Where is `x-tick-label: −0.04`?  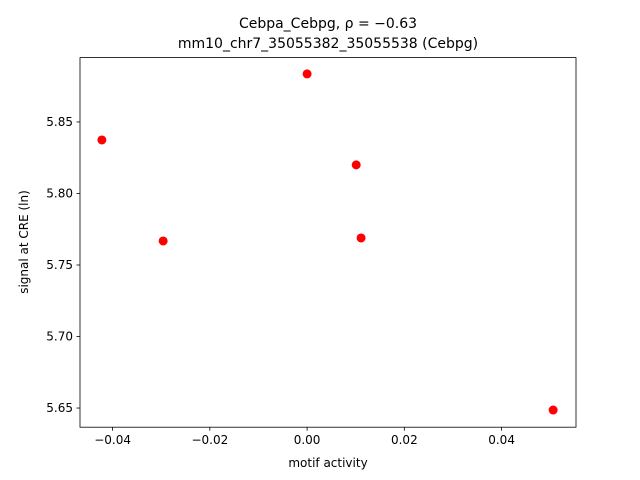
x-tick-label: −0.04 is located at coordinates (112, 440).